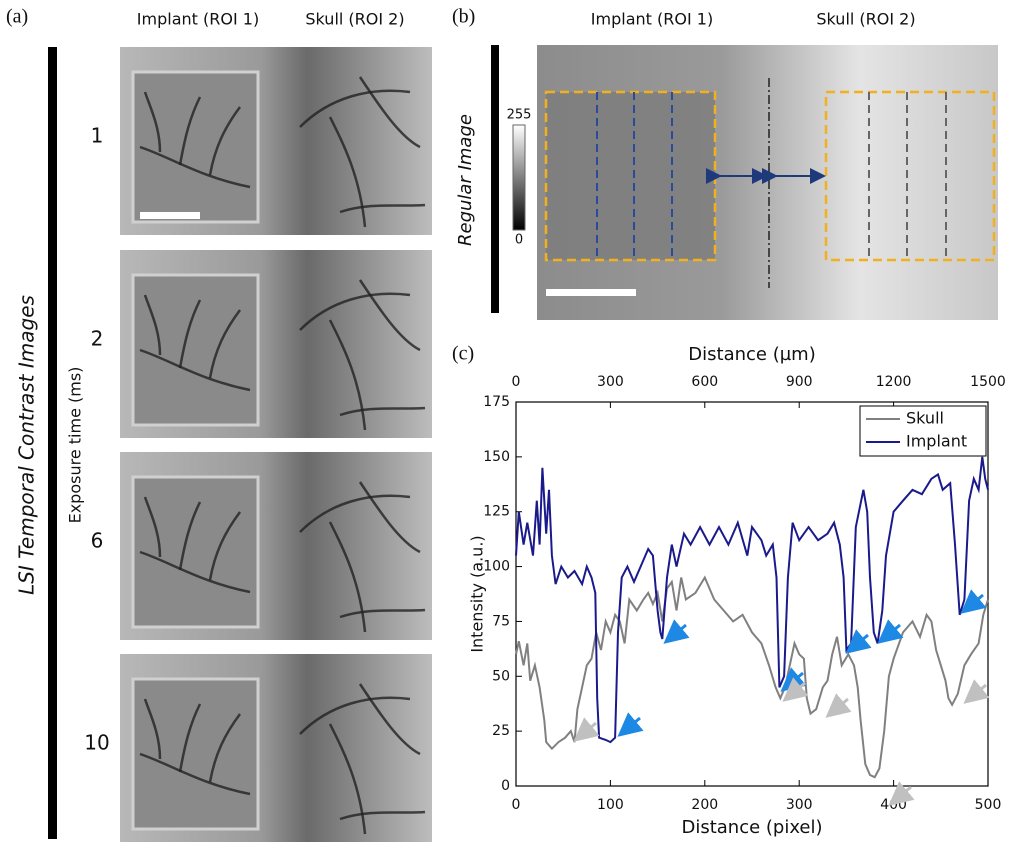 This screenshot has height=846, width=1009. Describe the element at coordinates (610, 382) in the screenshot. I see `x2-tick-label: 300` at that location.